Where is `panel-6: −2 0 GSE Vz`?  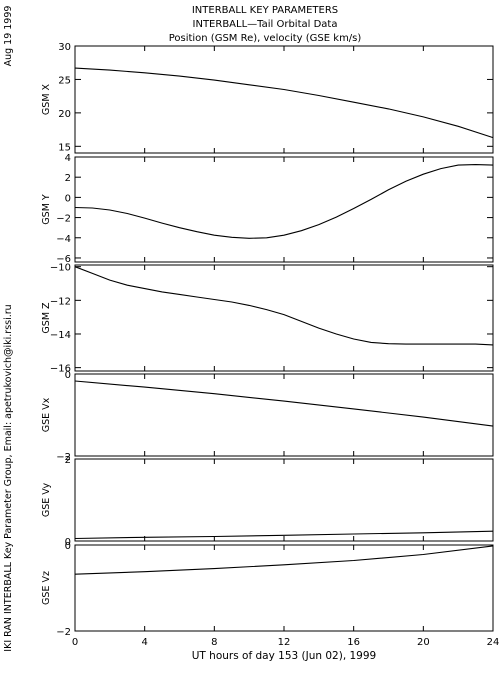
panel-6: −2 0 GSE Vz is located at coordinates (267, 589).